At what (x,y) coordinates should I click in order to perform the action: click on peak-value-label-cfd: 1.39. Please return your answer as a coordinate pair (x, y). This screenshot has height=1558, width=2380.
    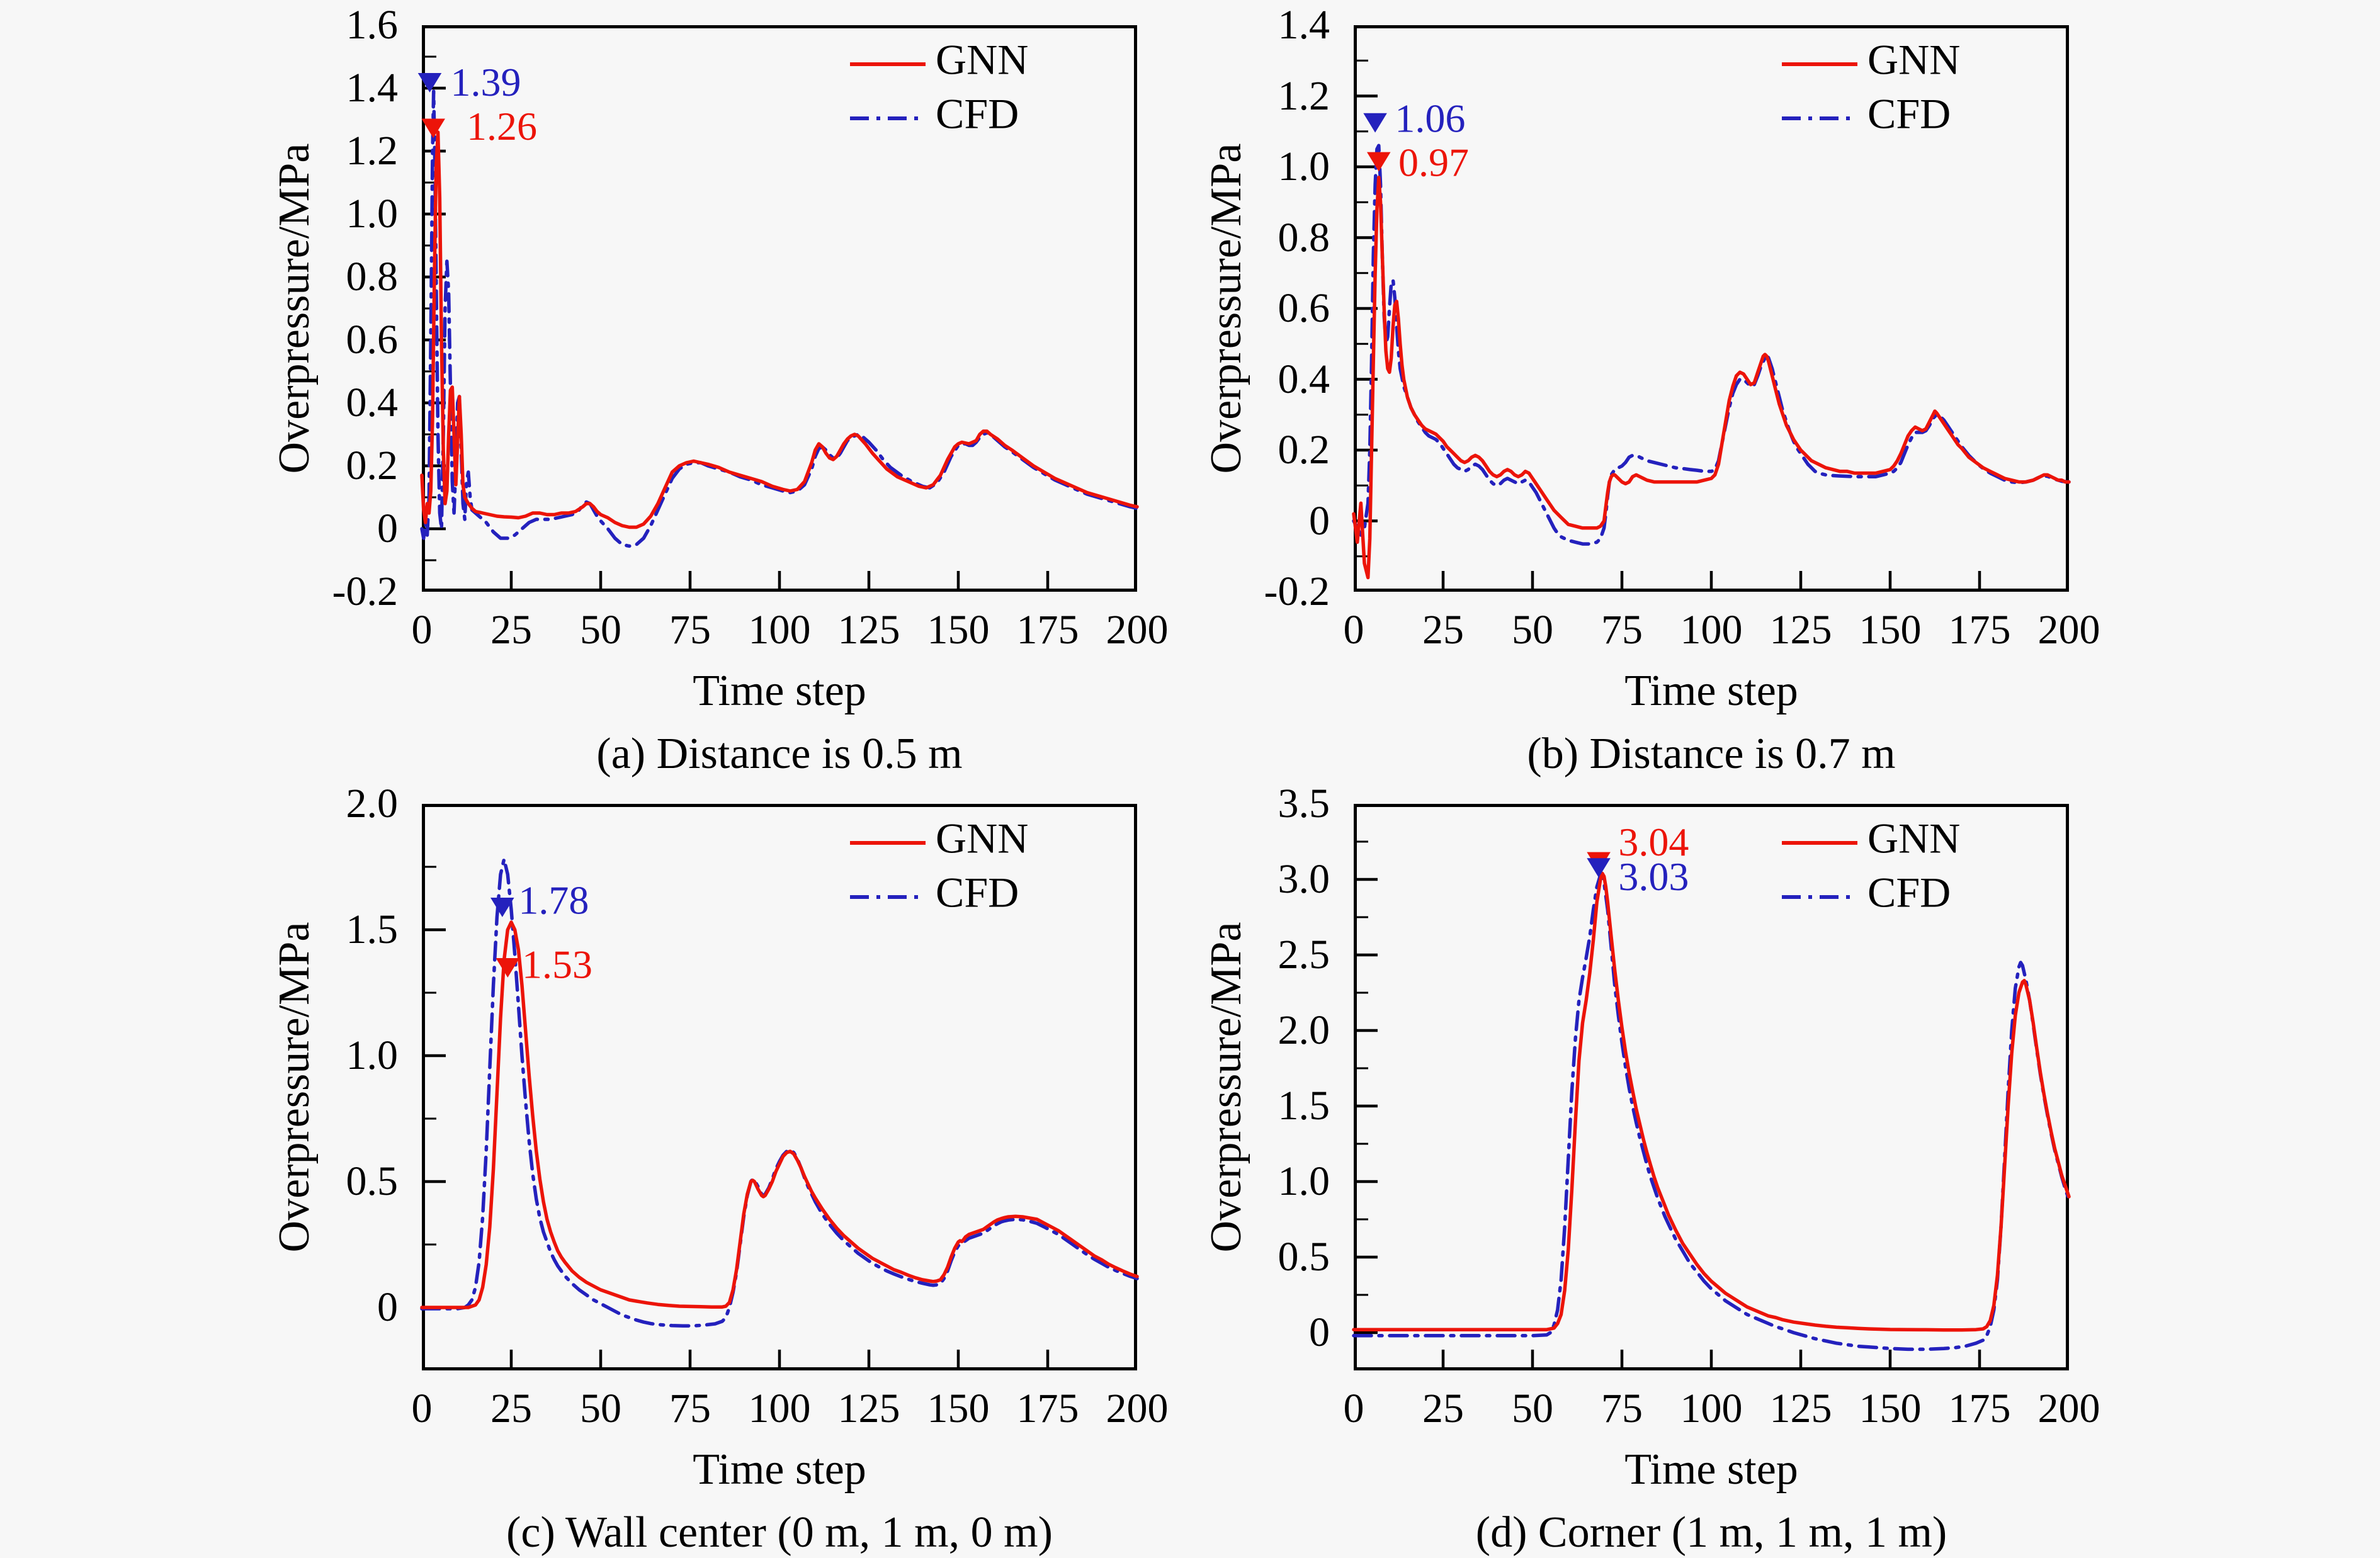
    Looking at the image, I should click on (485, 82).